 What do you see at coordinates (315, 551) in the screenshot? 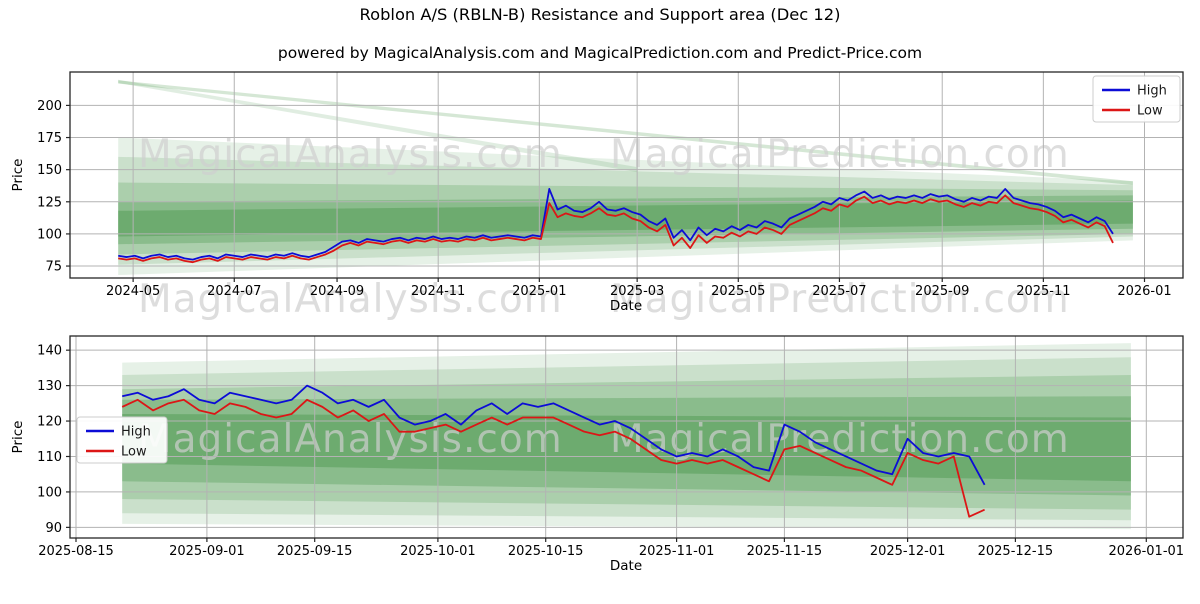
I see `x-tick-label: 2025-09-15` at bounding box center [315, 551].